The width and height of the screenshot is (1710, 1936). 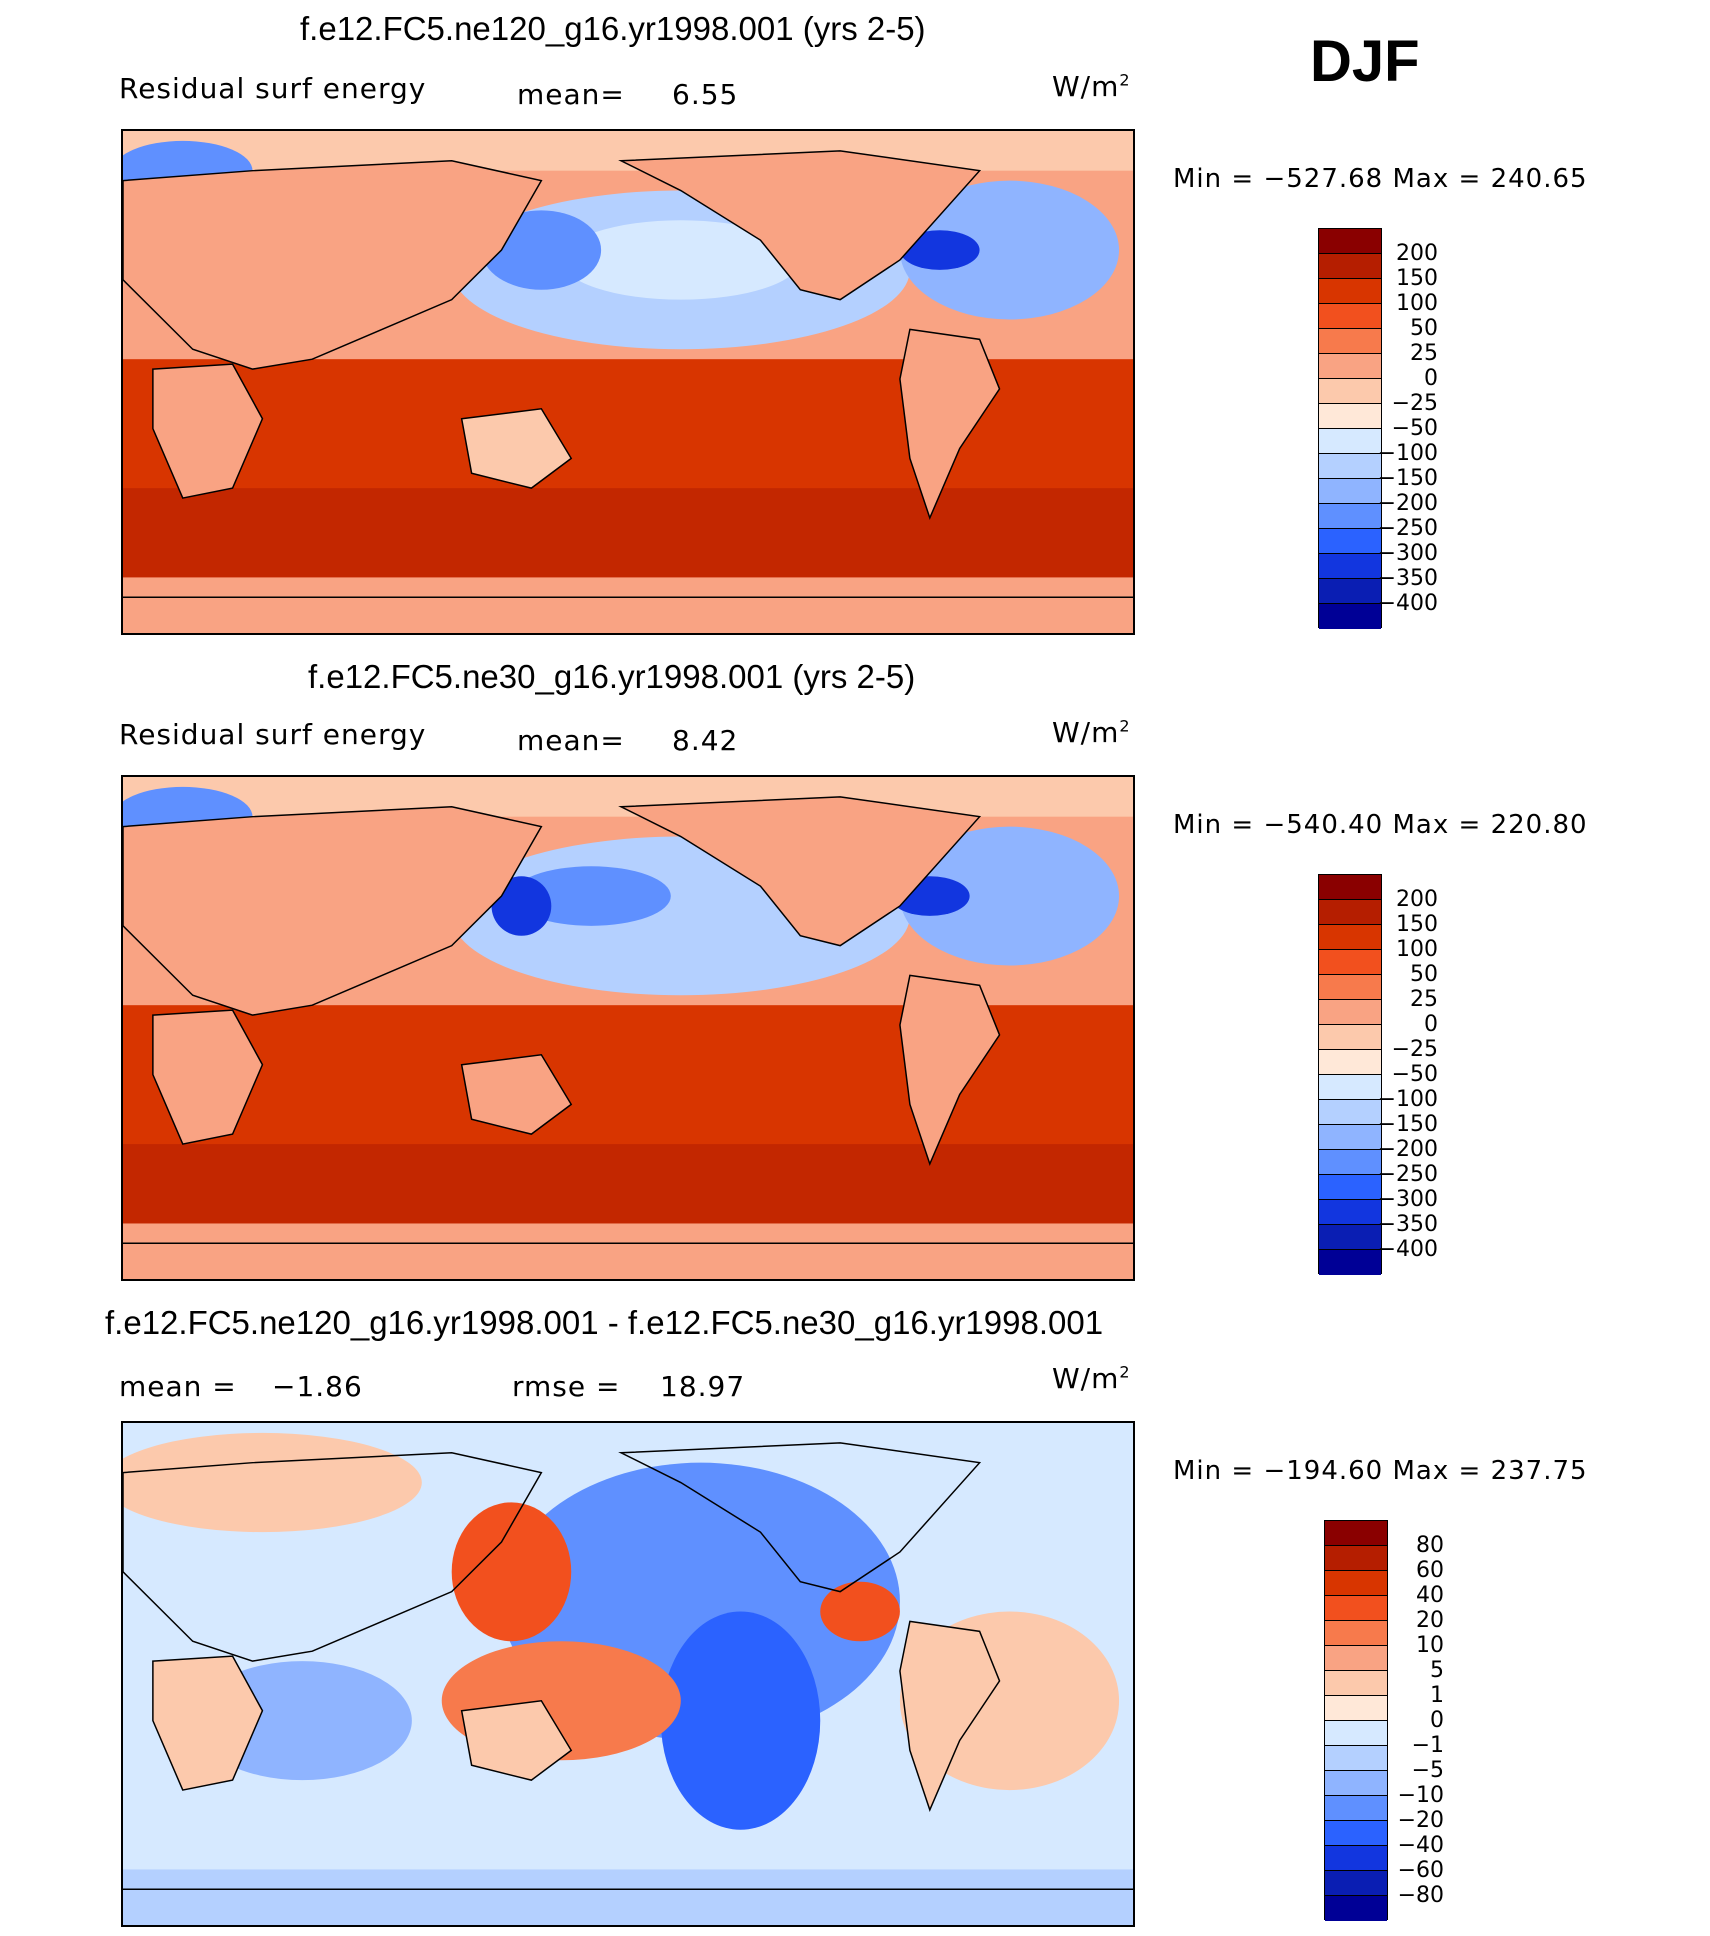 I want to click on colorbar-tick-label: 5, so click(x=1437, y=1670).